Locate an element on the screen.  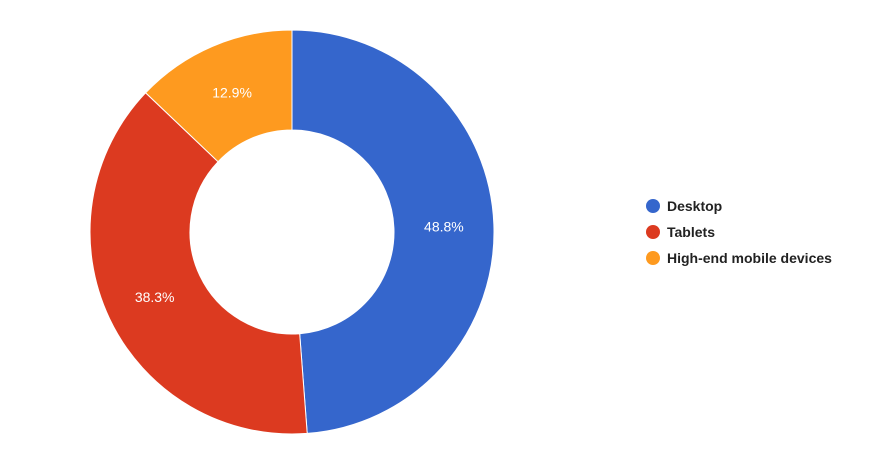
legend-marker-high-end-mobile-devices is located at coordinates (653, 257).